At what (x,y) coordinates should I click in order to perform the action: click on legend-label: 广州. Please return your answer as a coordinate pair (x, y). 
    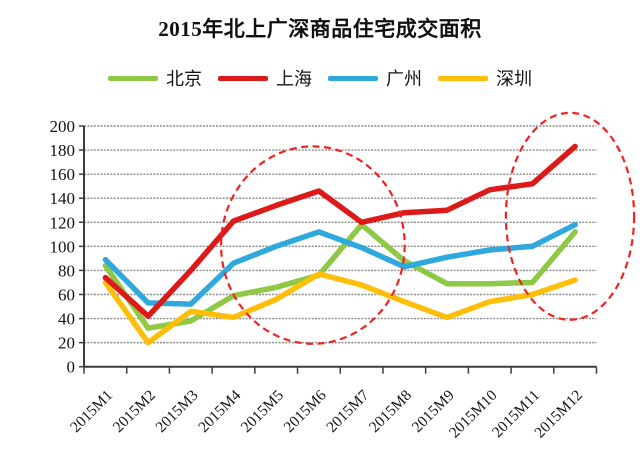
    Looking at the image, I should click on (404, 79).